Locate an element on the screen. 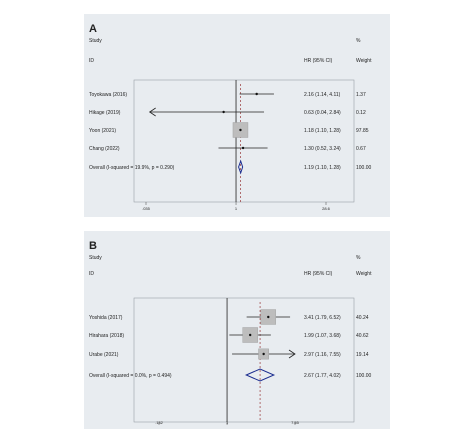 The image size is (474, 438). study-weight: 97.85 is located at coordinates (362, 131).